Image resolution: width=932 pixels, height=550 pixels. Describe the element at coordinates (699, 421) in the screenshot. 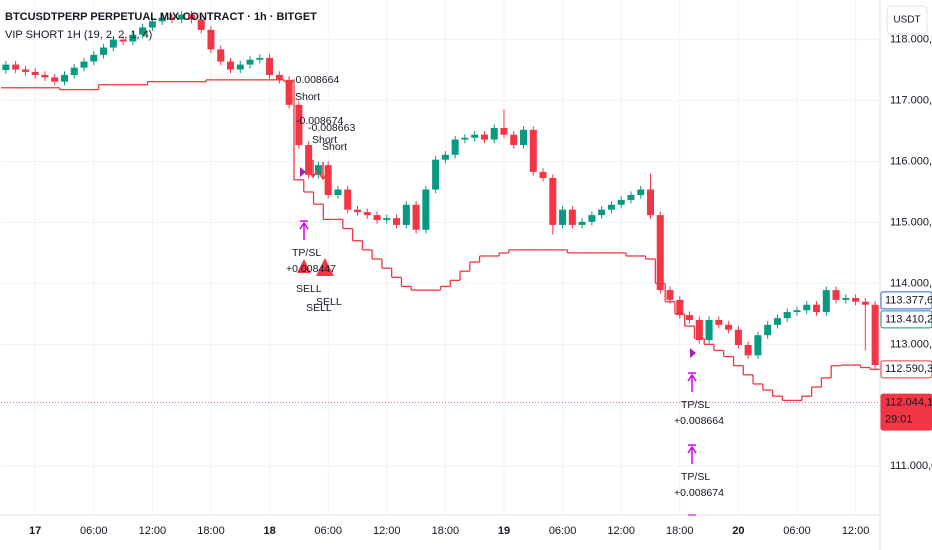

I see `annotation: +0.008664` at that location.